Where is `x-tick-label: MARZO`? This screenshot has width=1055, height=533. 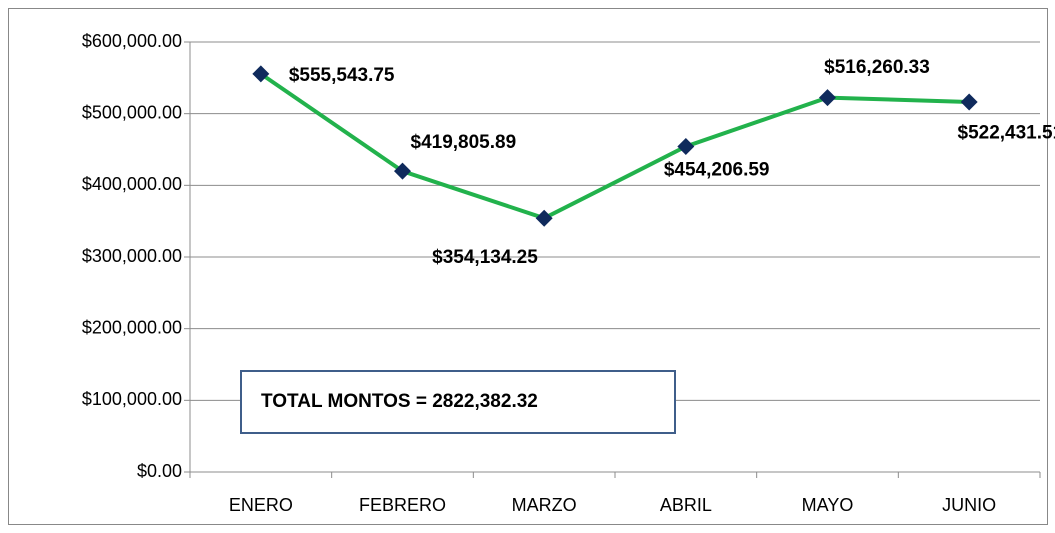
x-tick-label: MARZO is located at coordinates (544, 505).